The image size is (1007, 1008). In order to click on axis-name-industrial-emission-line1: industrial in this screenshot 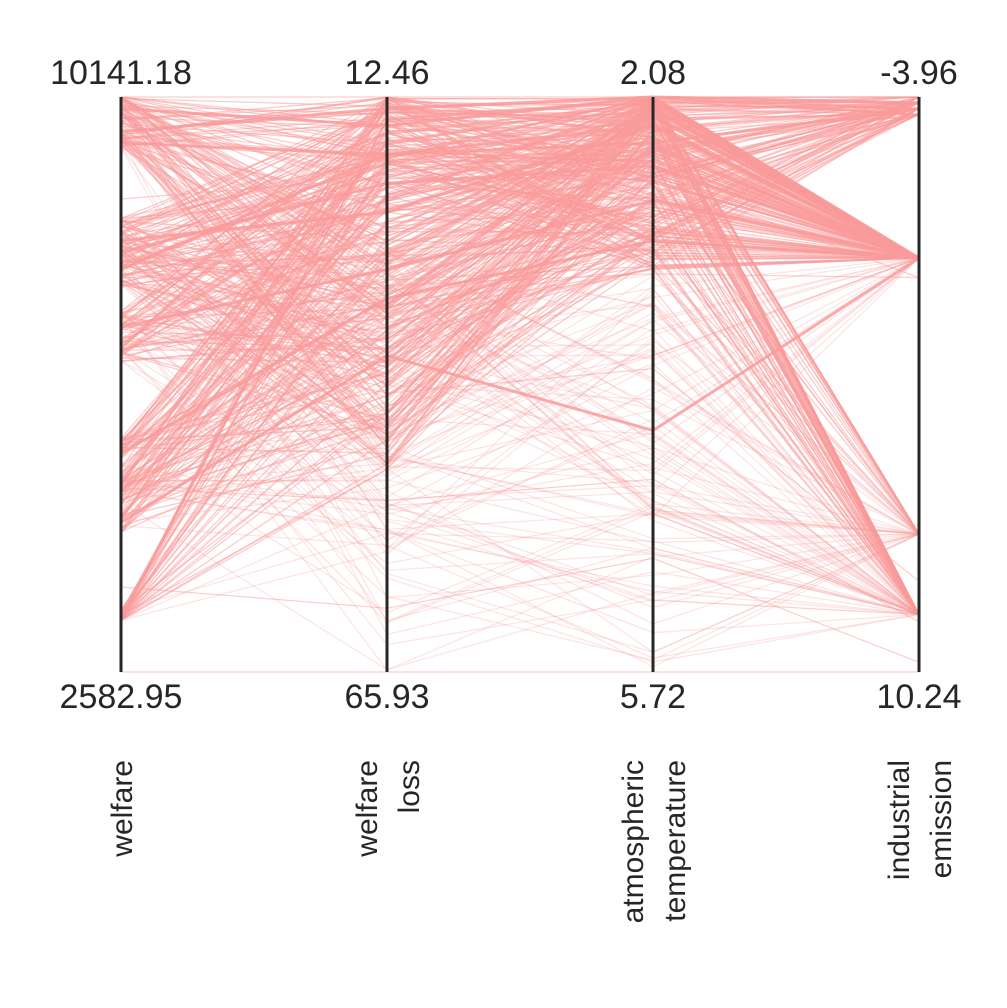, I will do `click(899, 820)`.